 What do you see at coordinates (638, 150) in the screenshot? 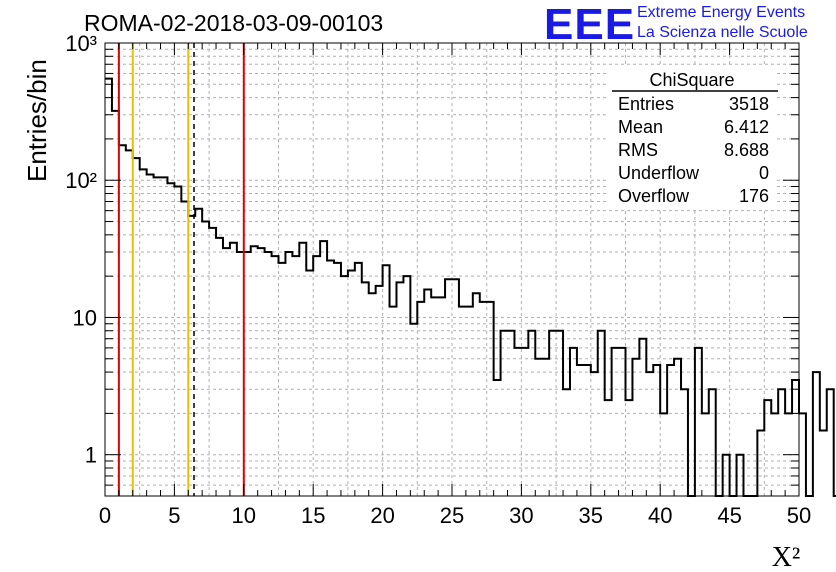
I see `stats-label: RMS` at bounding box center [638, 150].